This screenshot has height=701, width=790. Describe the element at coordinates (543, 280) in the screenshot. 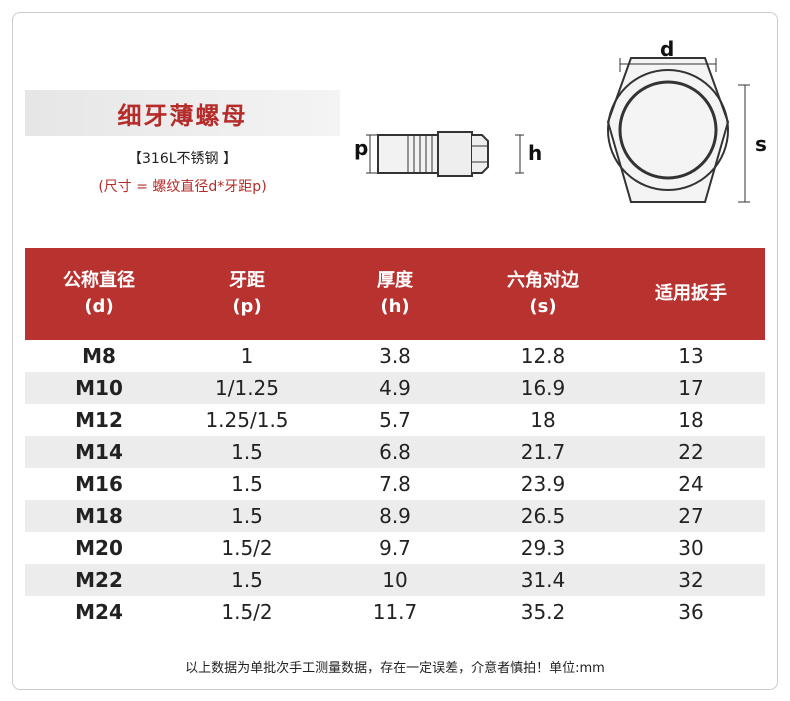

I see `header-line: 六角对边` at that location.